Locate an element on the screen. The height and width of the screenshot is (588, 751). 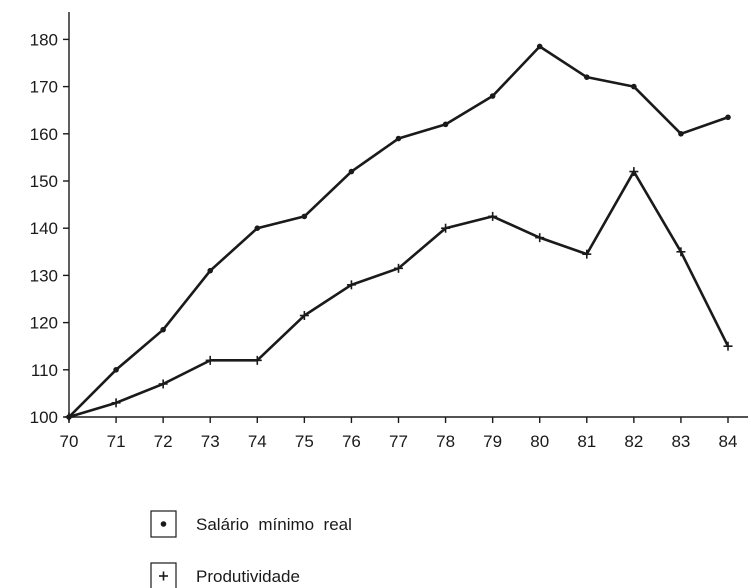
x-tick-label: 82 is located at coordinates (633, 441).